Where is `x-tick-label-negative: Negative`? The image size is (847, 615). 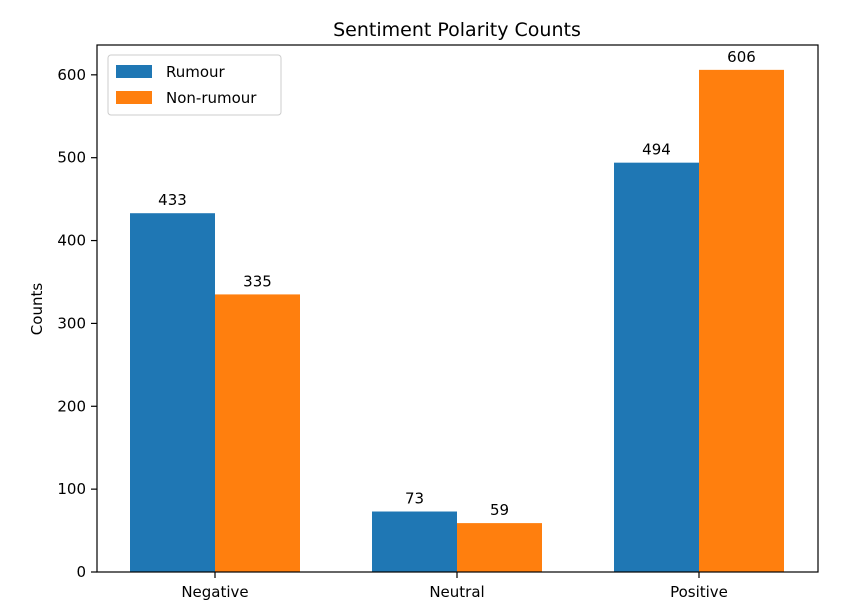
x-tick-label-negative: Negative is located at coordinates (214, 592).